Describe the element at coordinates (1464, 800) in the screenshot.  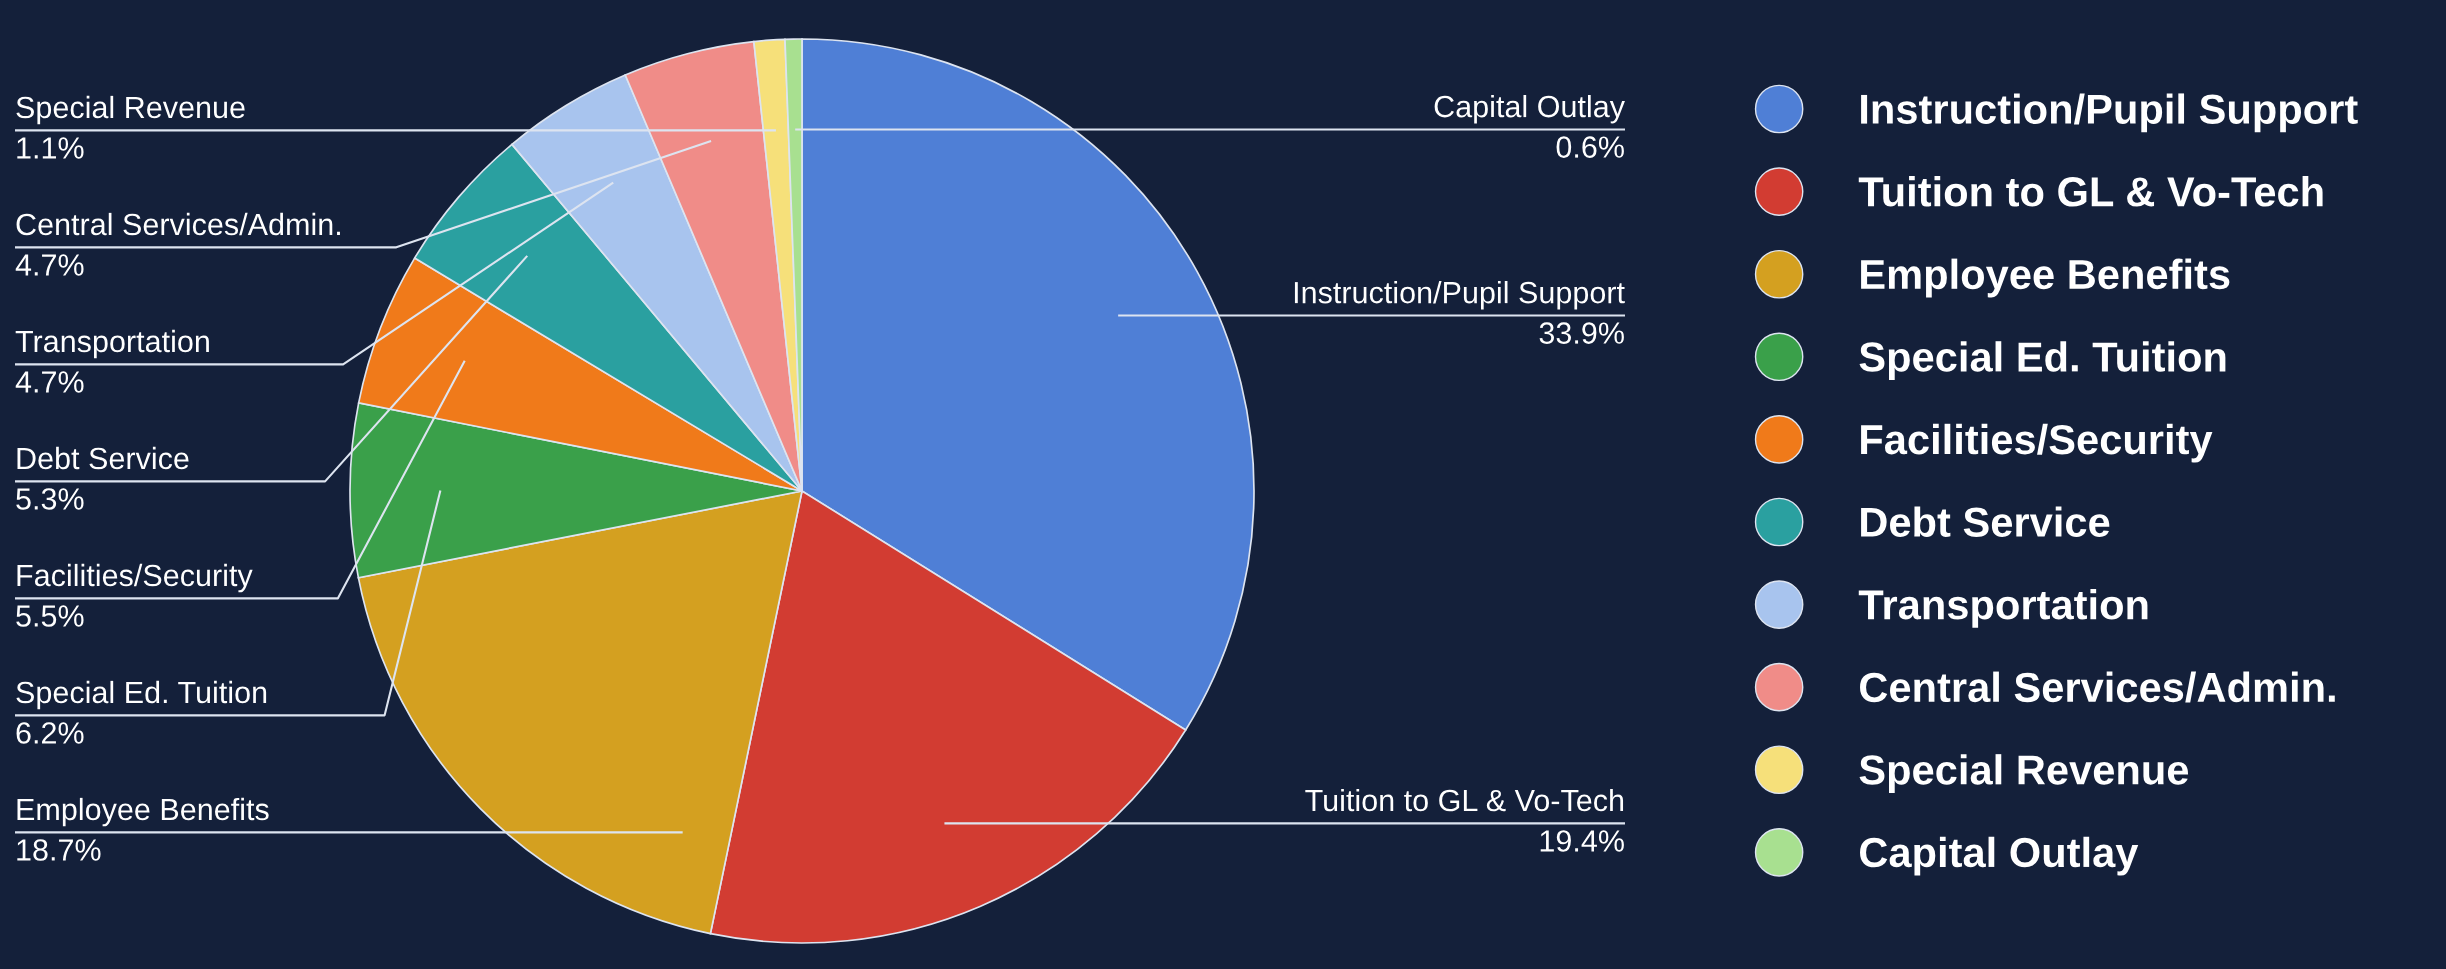
I see `slice-label: Tuition to GL & Vo-Tech` at that location.